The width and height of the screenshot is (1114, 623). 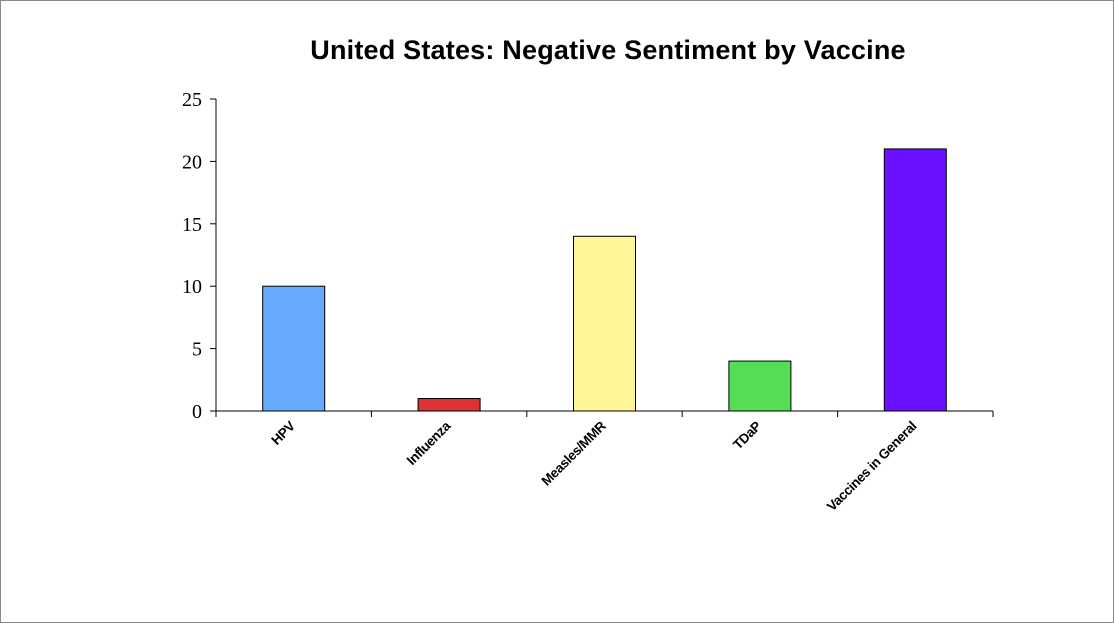 I want to click on x-category-label: TDaP, so click(x=747, y=435).